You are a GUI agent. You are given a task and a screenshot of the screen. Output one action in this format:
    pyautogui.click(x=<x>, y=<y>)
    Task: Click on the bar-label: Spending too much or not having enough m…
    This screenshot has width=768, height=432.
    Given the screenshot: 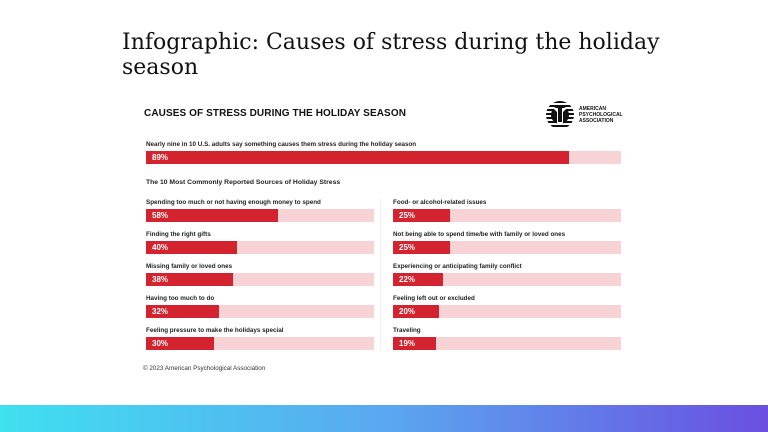 What is the action you would take?
    pyautogui.click(x=233, y=202)
    